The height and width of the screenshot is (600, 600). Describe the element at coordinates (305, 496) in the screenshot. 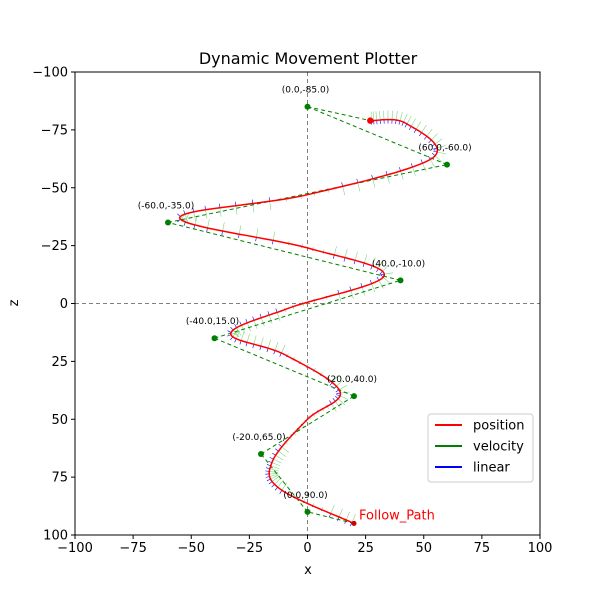

I see `waypoint-label: (0.0,90.0)` at that location.